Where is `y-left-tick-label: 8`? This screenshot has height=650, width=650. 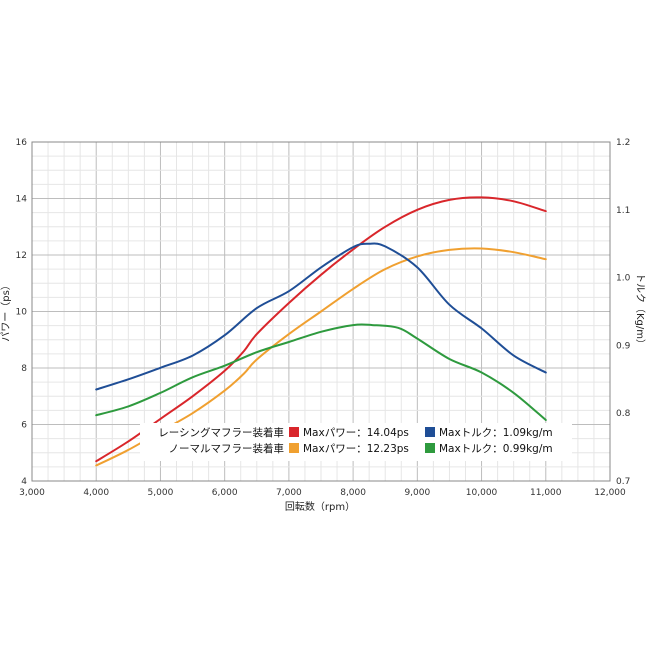 y-left-tick-label: 8 is located at coordinates (24, 369).